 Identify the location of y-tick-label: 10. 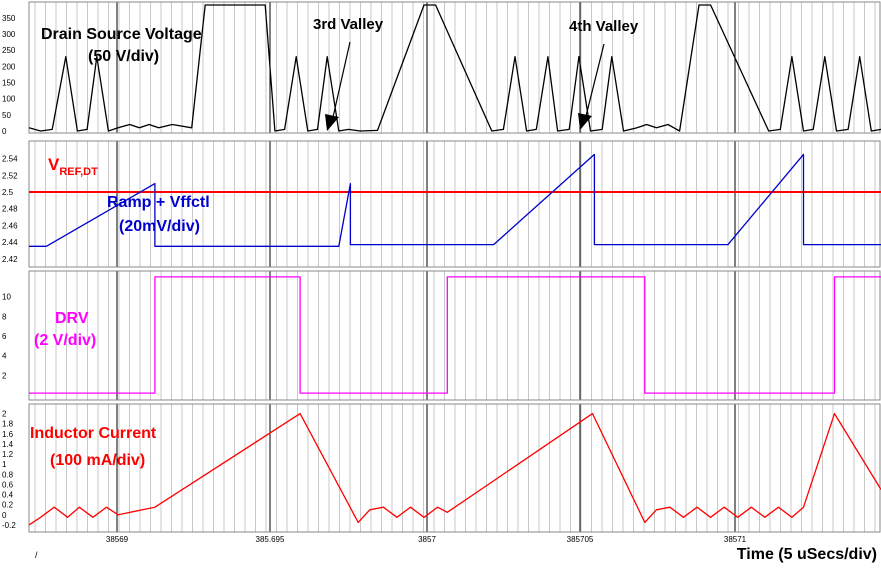
(6, 297).